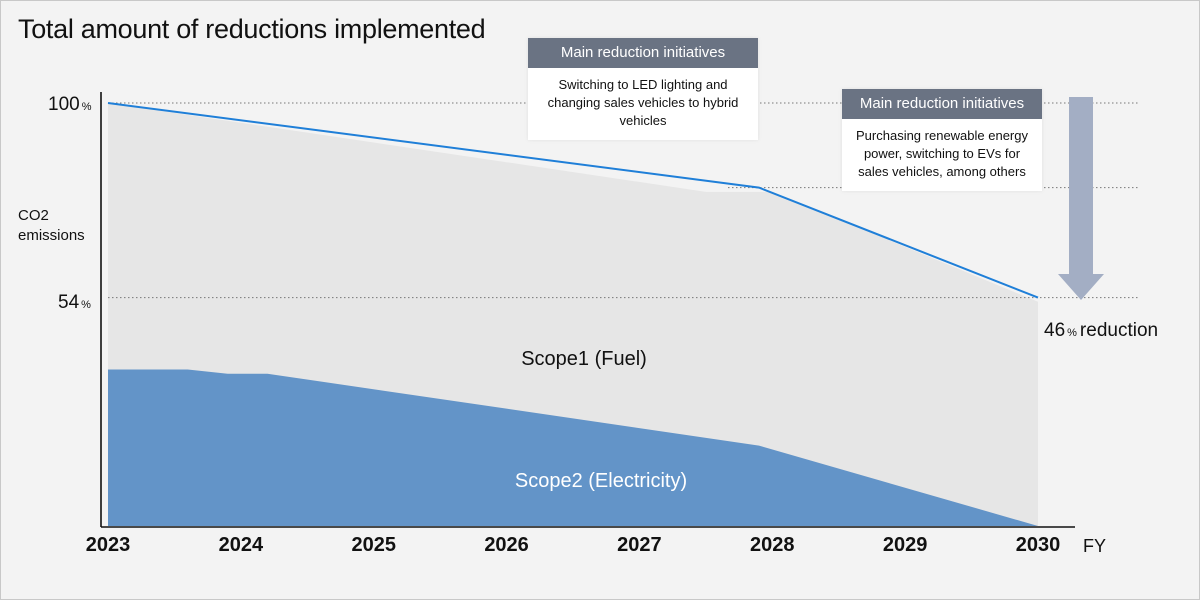  What do you see at coordinates (108, 545) in the screenshot?
I see `x-tick-2023: 2023` at bounding box center [108, 545].